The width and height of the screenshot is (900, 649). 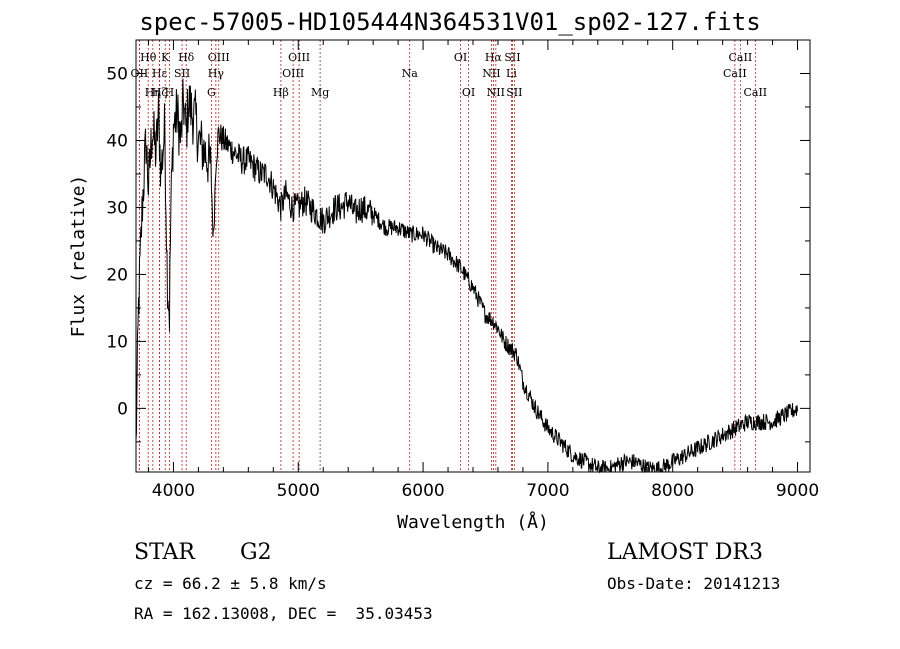 I want to click on y-tick-label: 20, so click(x=117, y=275).